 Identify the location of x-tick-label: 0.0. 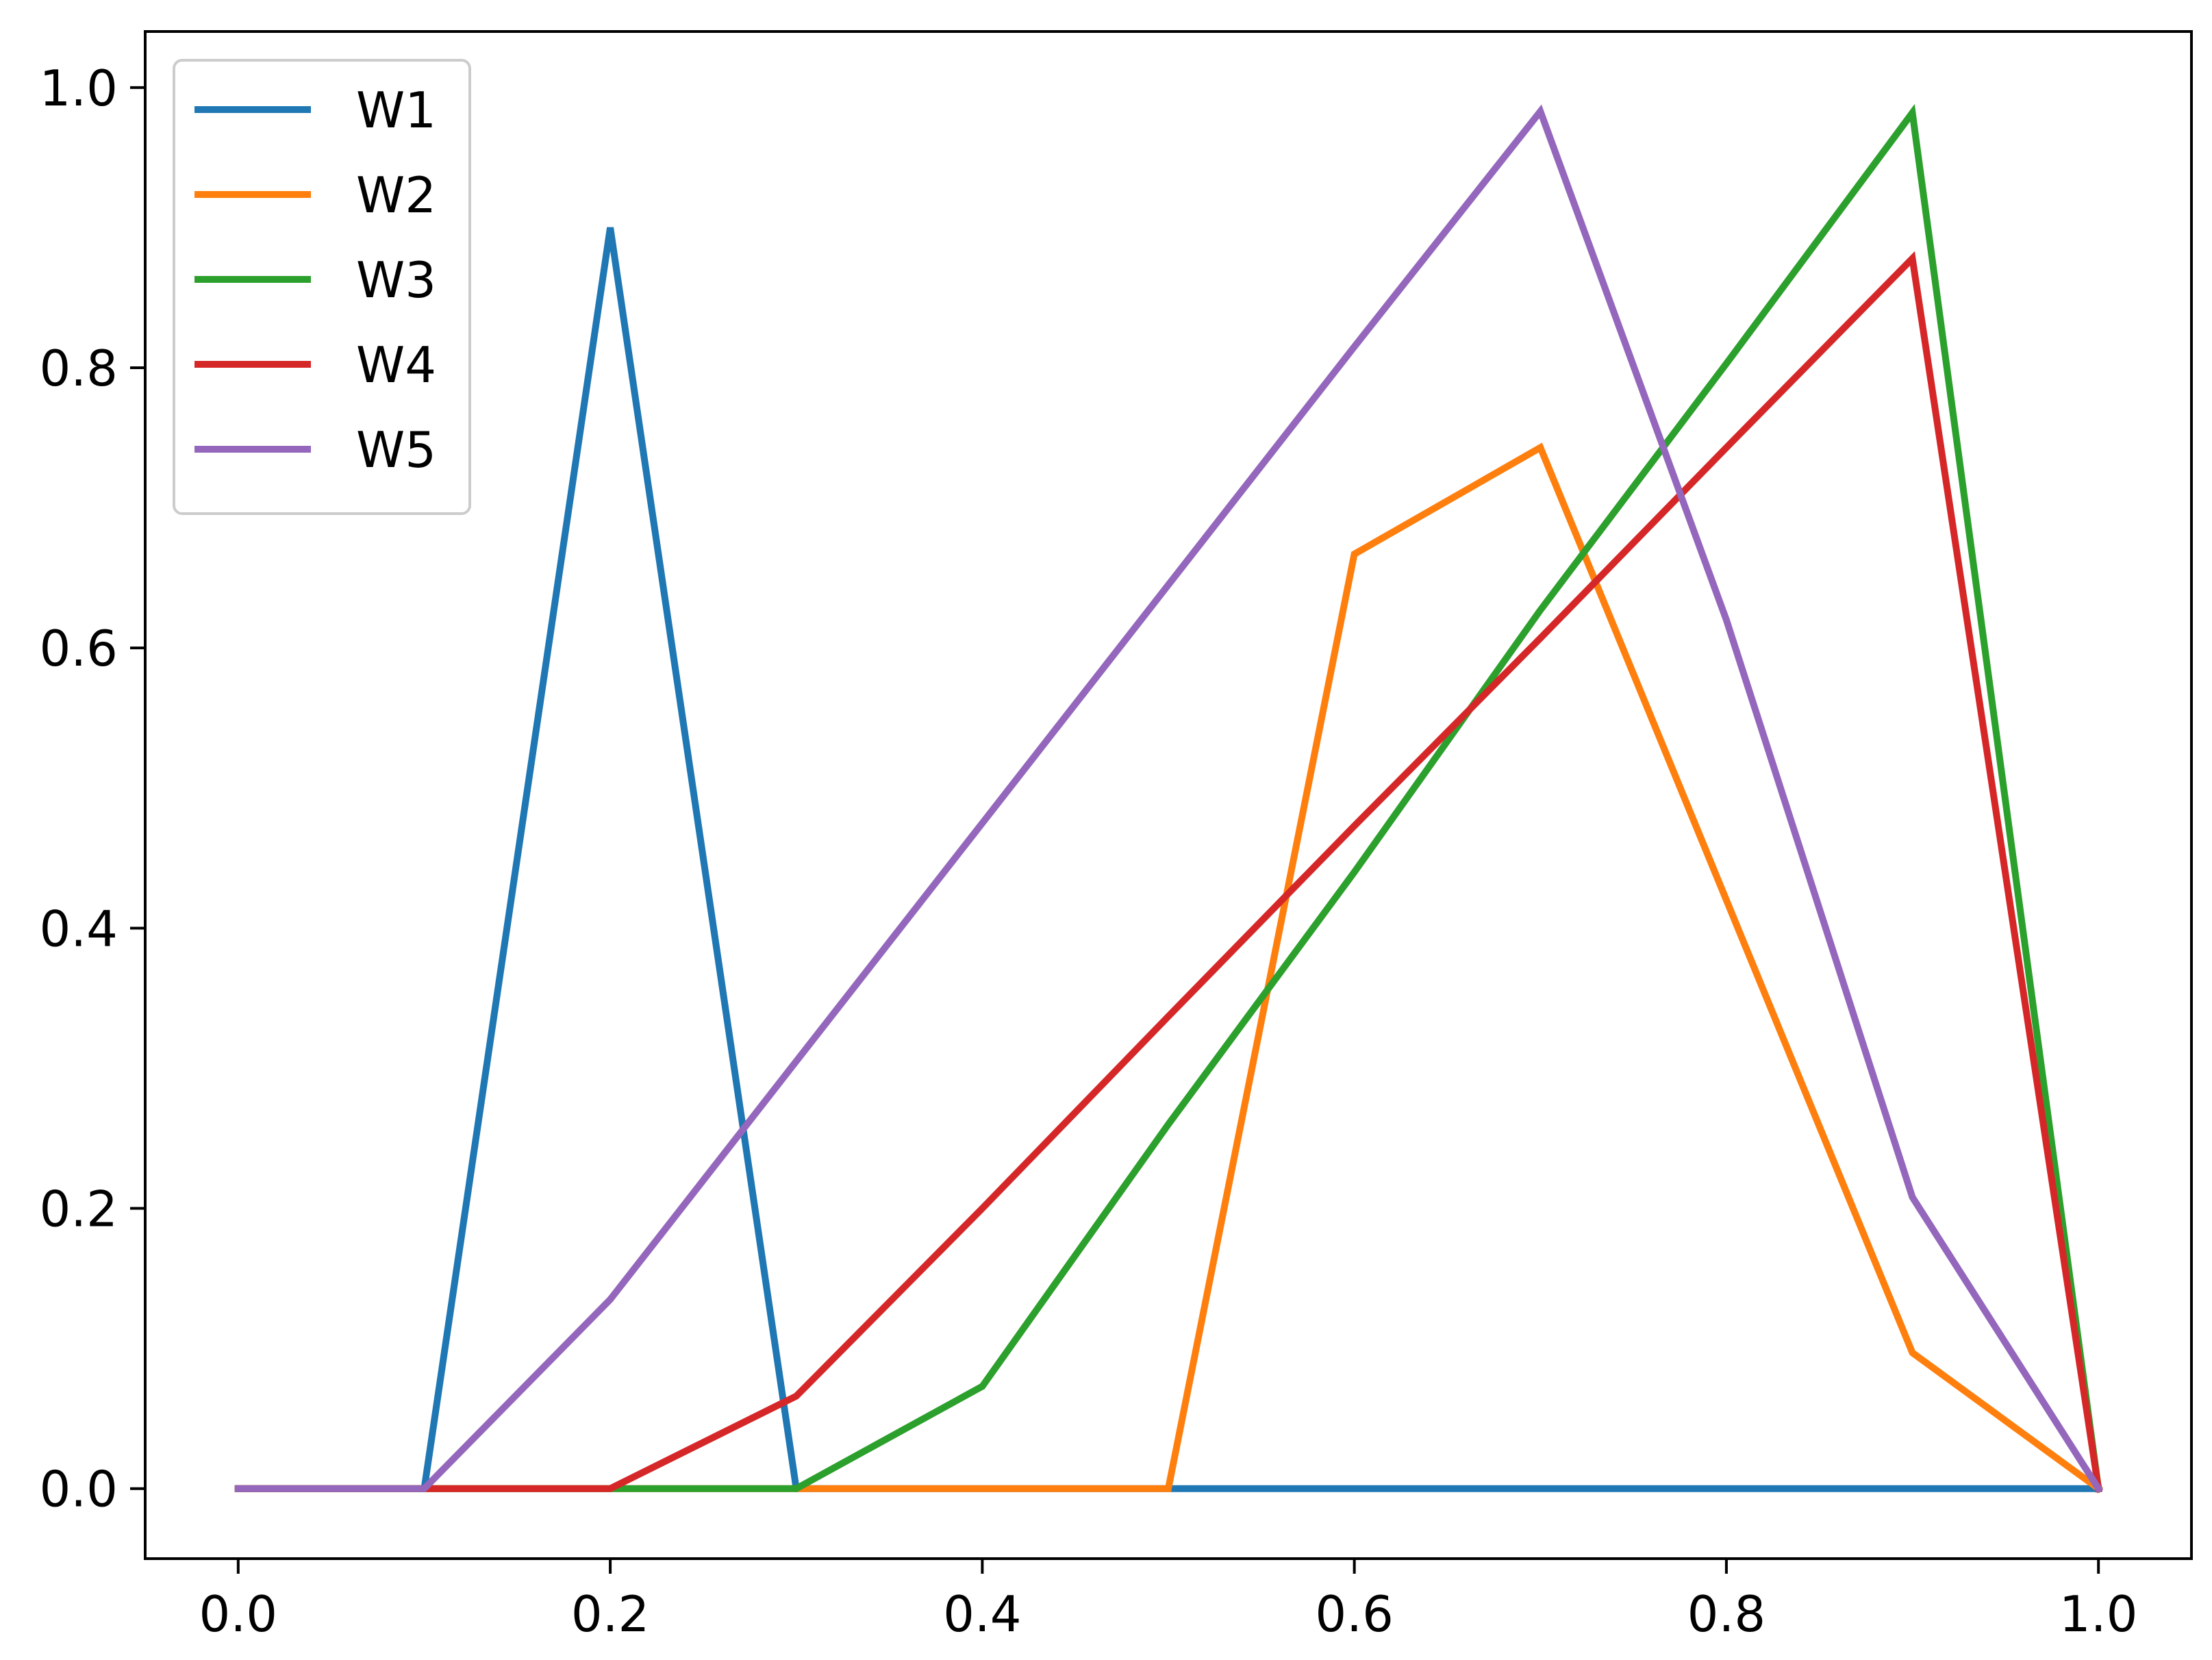
(238, 1614).